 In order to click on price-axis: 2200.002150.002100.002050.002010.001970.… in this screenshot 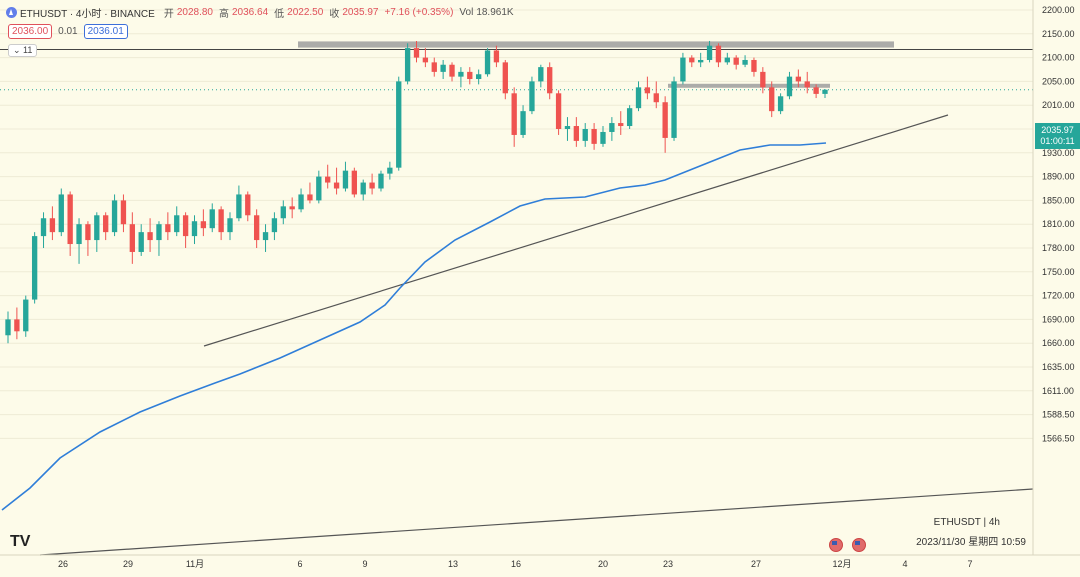, I will do `click(1058, 224)`.